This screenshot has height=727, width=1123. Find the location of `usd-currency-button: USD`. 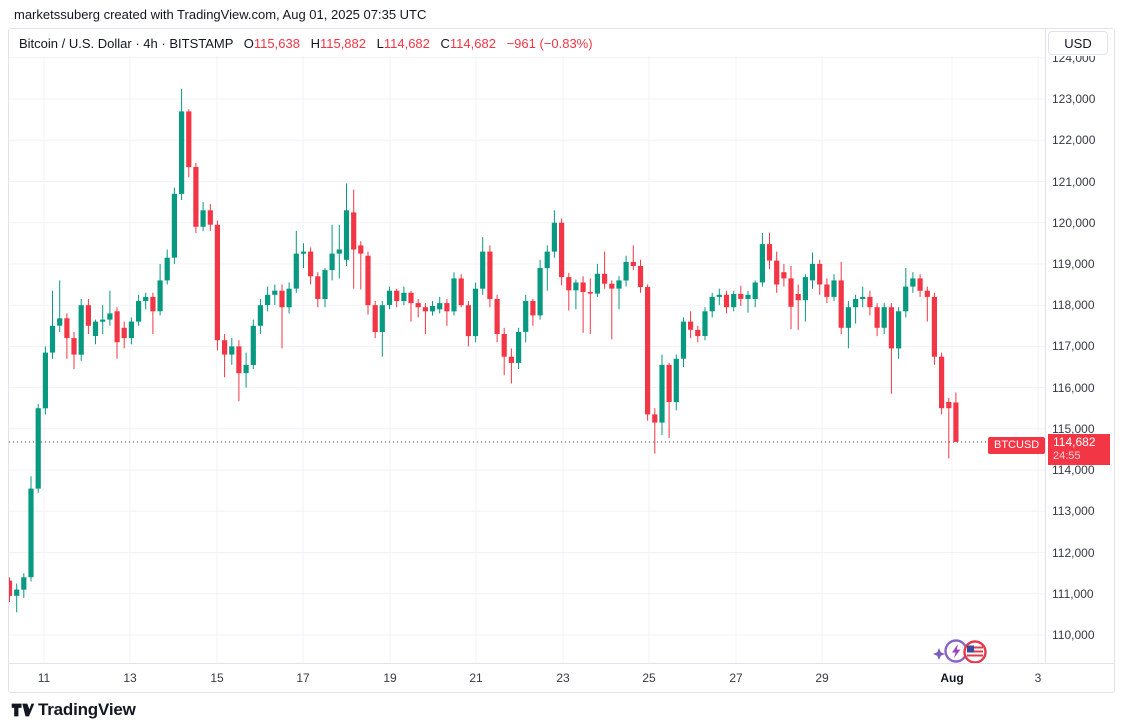

usd-currency-button: USD is located at coordinates (1078, 43).